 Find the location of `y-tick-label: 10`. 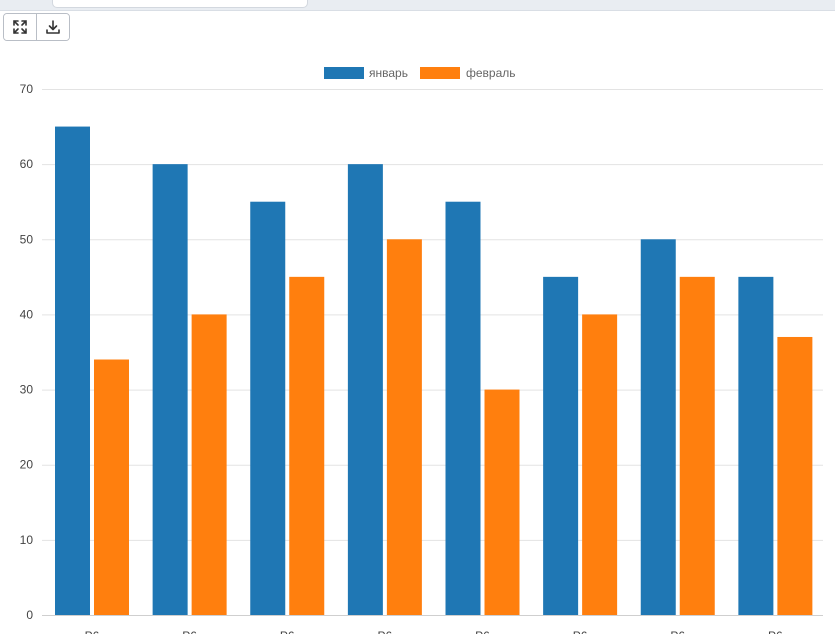

y-tick-label: 10 is located at coordinates (27, 540).